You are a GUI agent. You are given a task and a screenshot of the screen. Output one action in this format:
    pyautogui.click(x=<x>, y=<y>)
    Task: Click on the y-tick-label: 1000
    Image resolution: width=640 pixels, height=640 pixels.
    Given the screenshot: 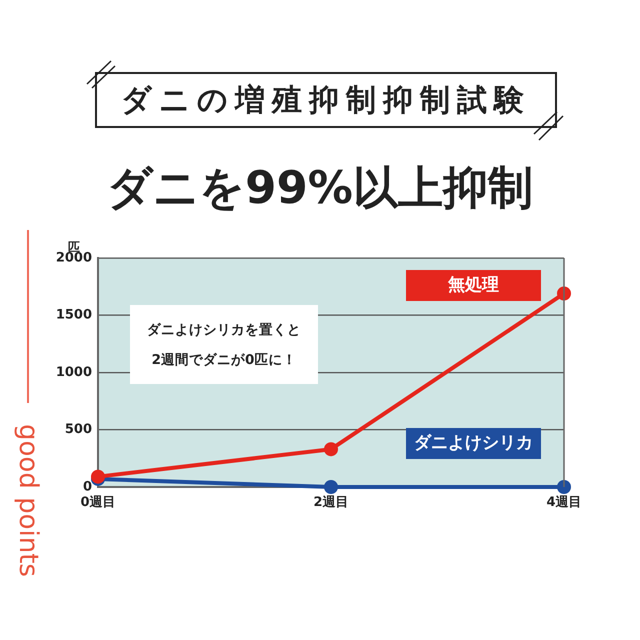 What is the action you would take?
    pyautogui.click(x=74, y=372)
    